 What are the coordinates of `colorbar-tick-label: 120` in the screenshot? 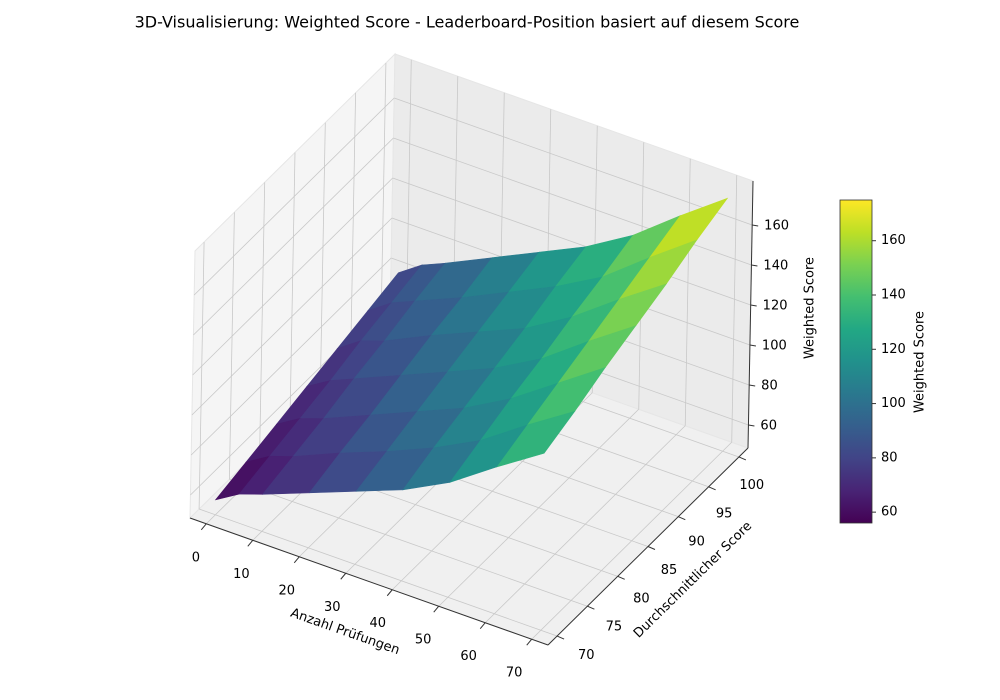 It's located at (893, 349).